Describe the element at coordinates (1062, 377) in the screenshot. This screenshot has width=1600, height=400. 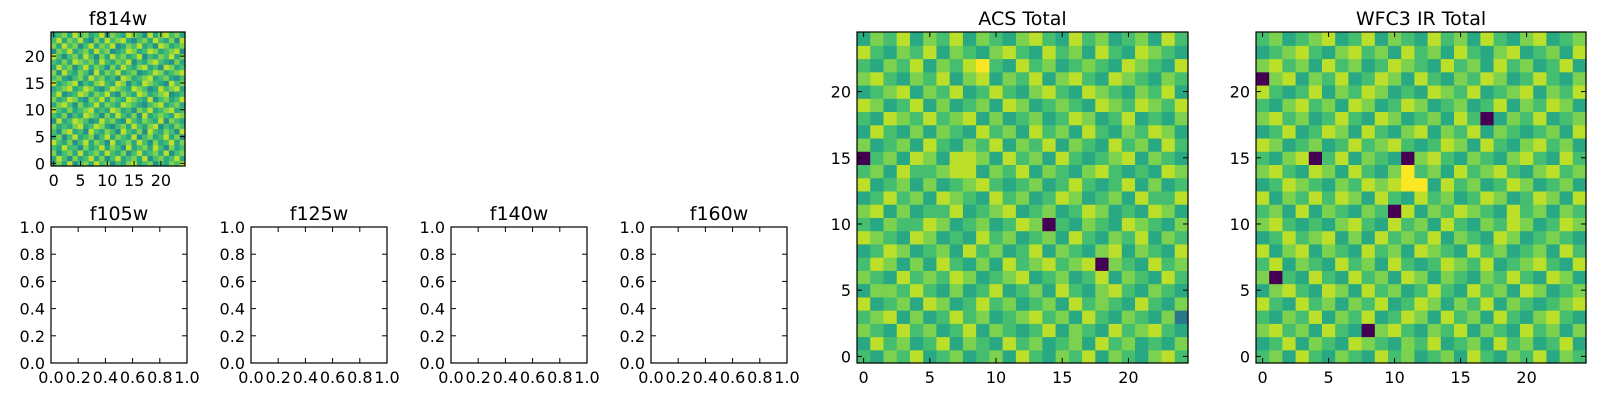
I see `x-tick-label: 15` at that location.